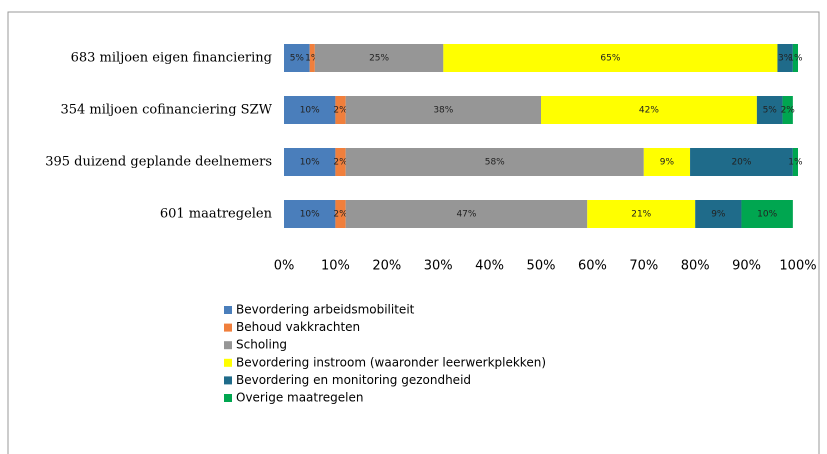  What do you see at coordinates (592, 266) in the screenshot?
I see `x-tick-label: 60%` at bounding box center [592, 266].